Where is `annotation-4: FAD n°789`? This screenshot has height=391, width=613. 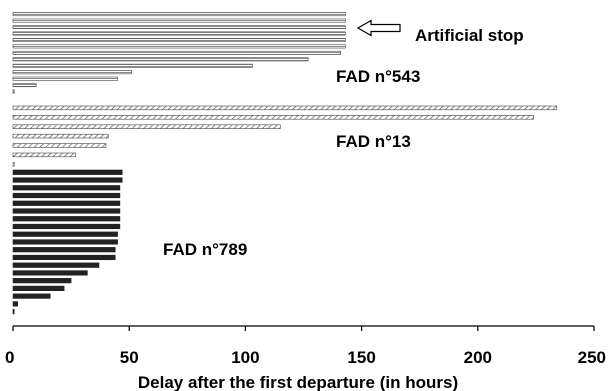
annotation-4: FAD n°789 is located at coordinates (205, 249).